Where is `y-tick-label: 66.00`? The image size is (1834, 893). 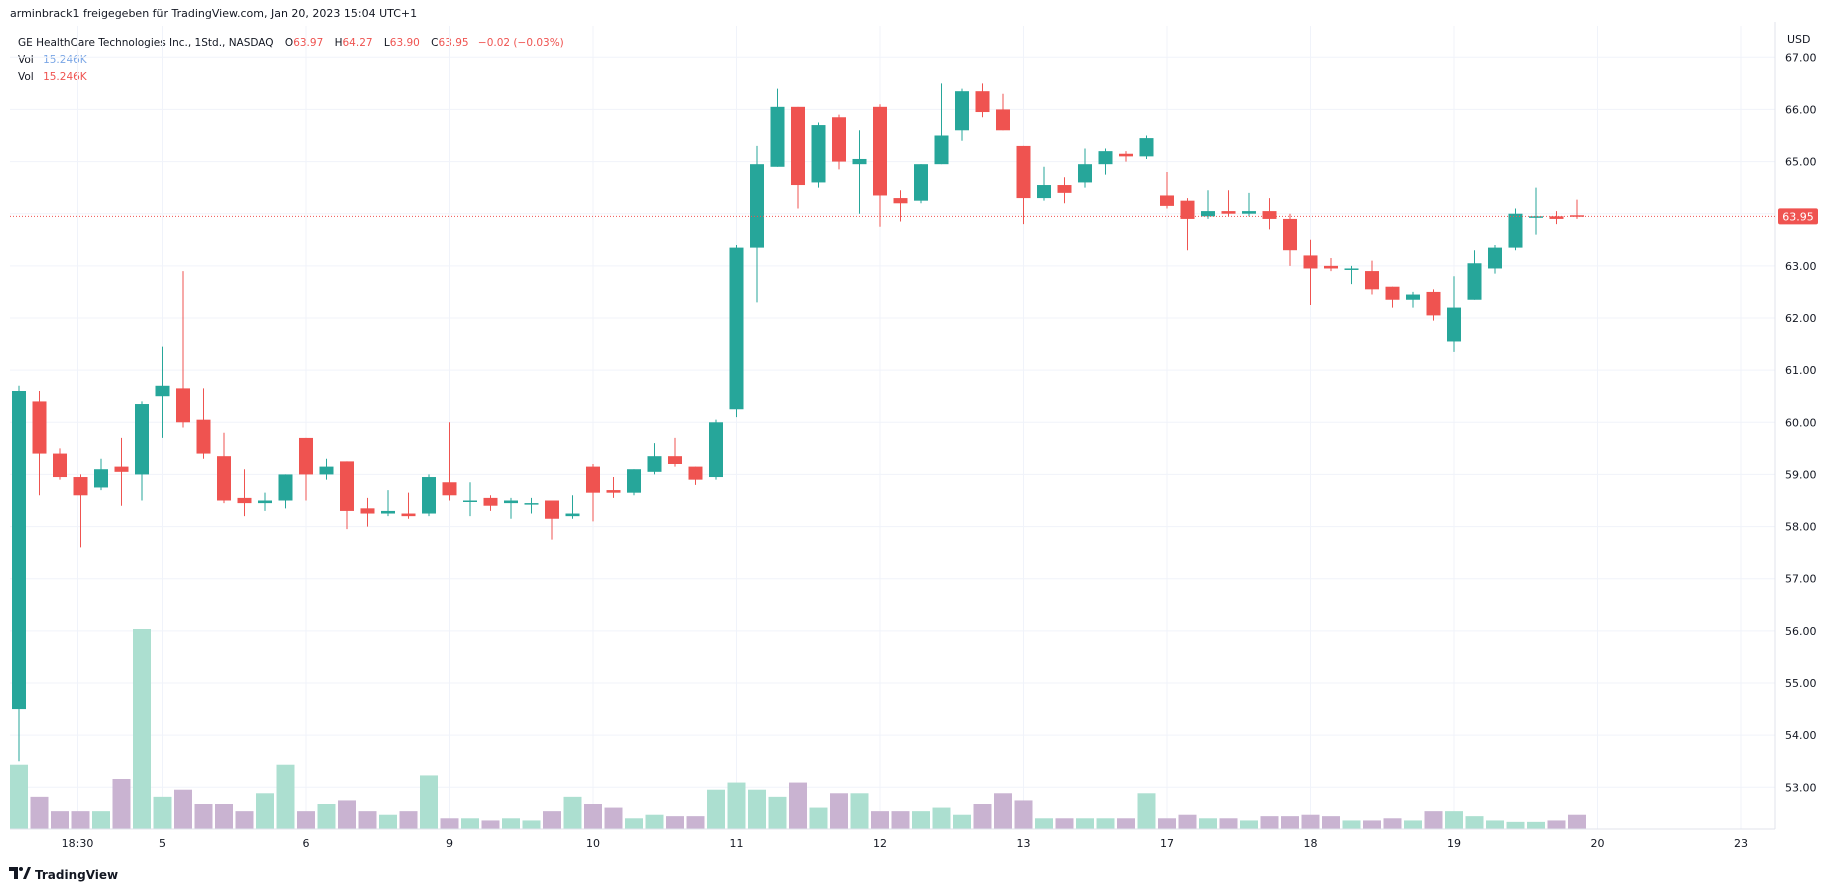 y-tick-label: 66.00 is located at coordinates (1801, 109).